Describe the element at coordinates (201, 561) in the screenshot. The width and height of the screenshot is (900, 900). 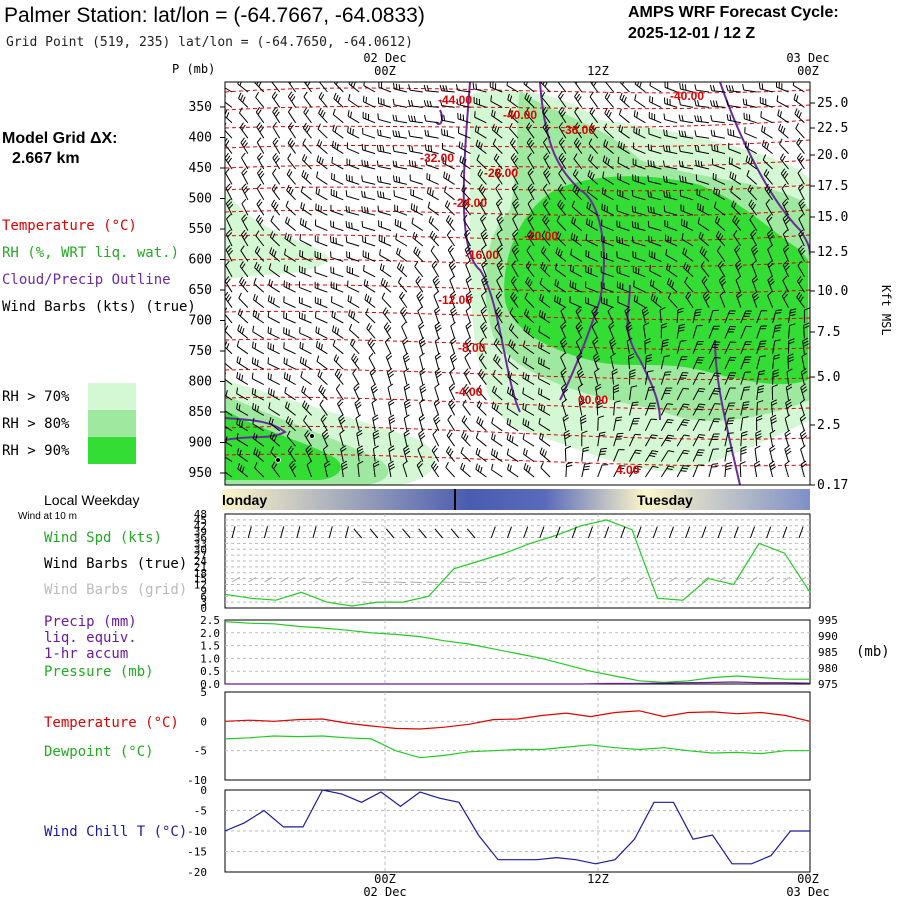
I see `y-tick: 24` at that location.